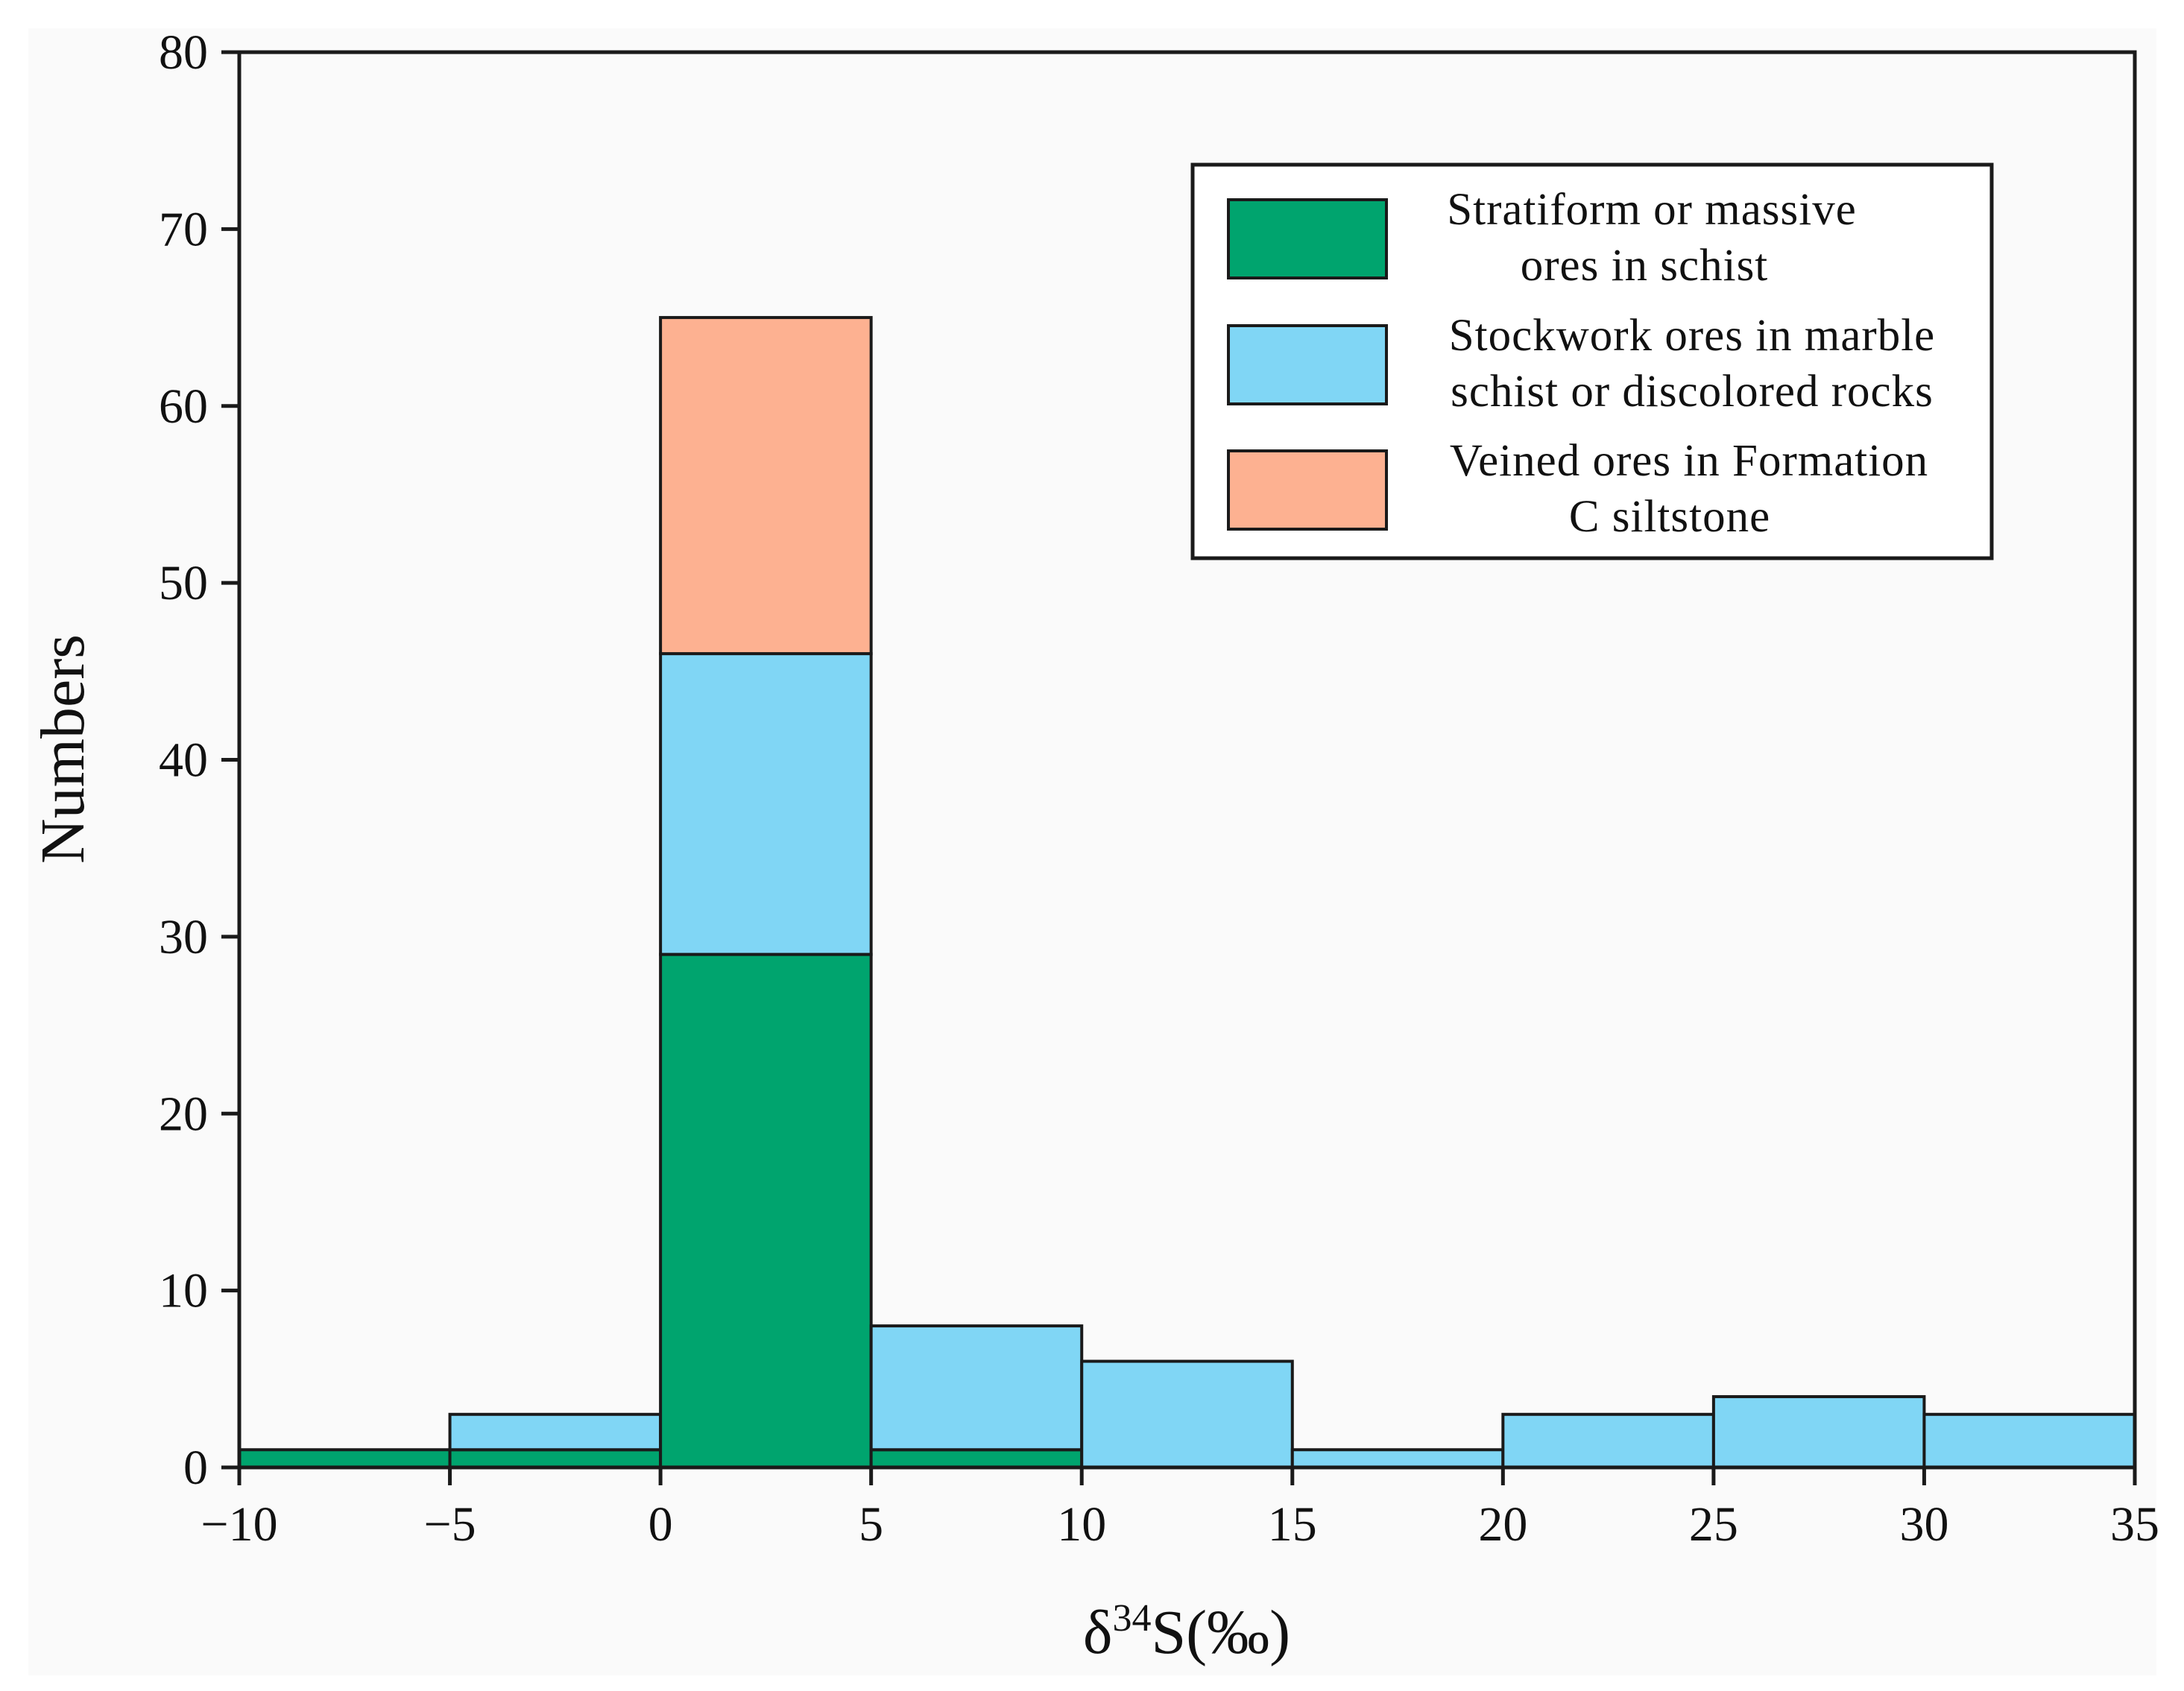 The image size is (2184, 1691). Describe the element at coordinates (183, 583) in the screenshot. I see `y-tick-label: 50` at that location.